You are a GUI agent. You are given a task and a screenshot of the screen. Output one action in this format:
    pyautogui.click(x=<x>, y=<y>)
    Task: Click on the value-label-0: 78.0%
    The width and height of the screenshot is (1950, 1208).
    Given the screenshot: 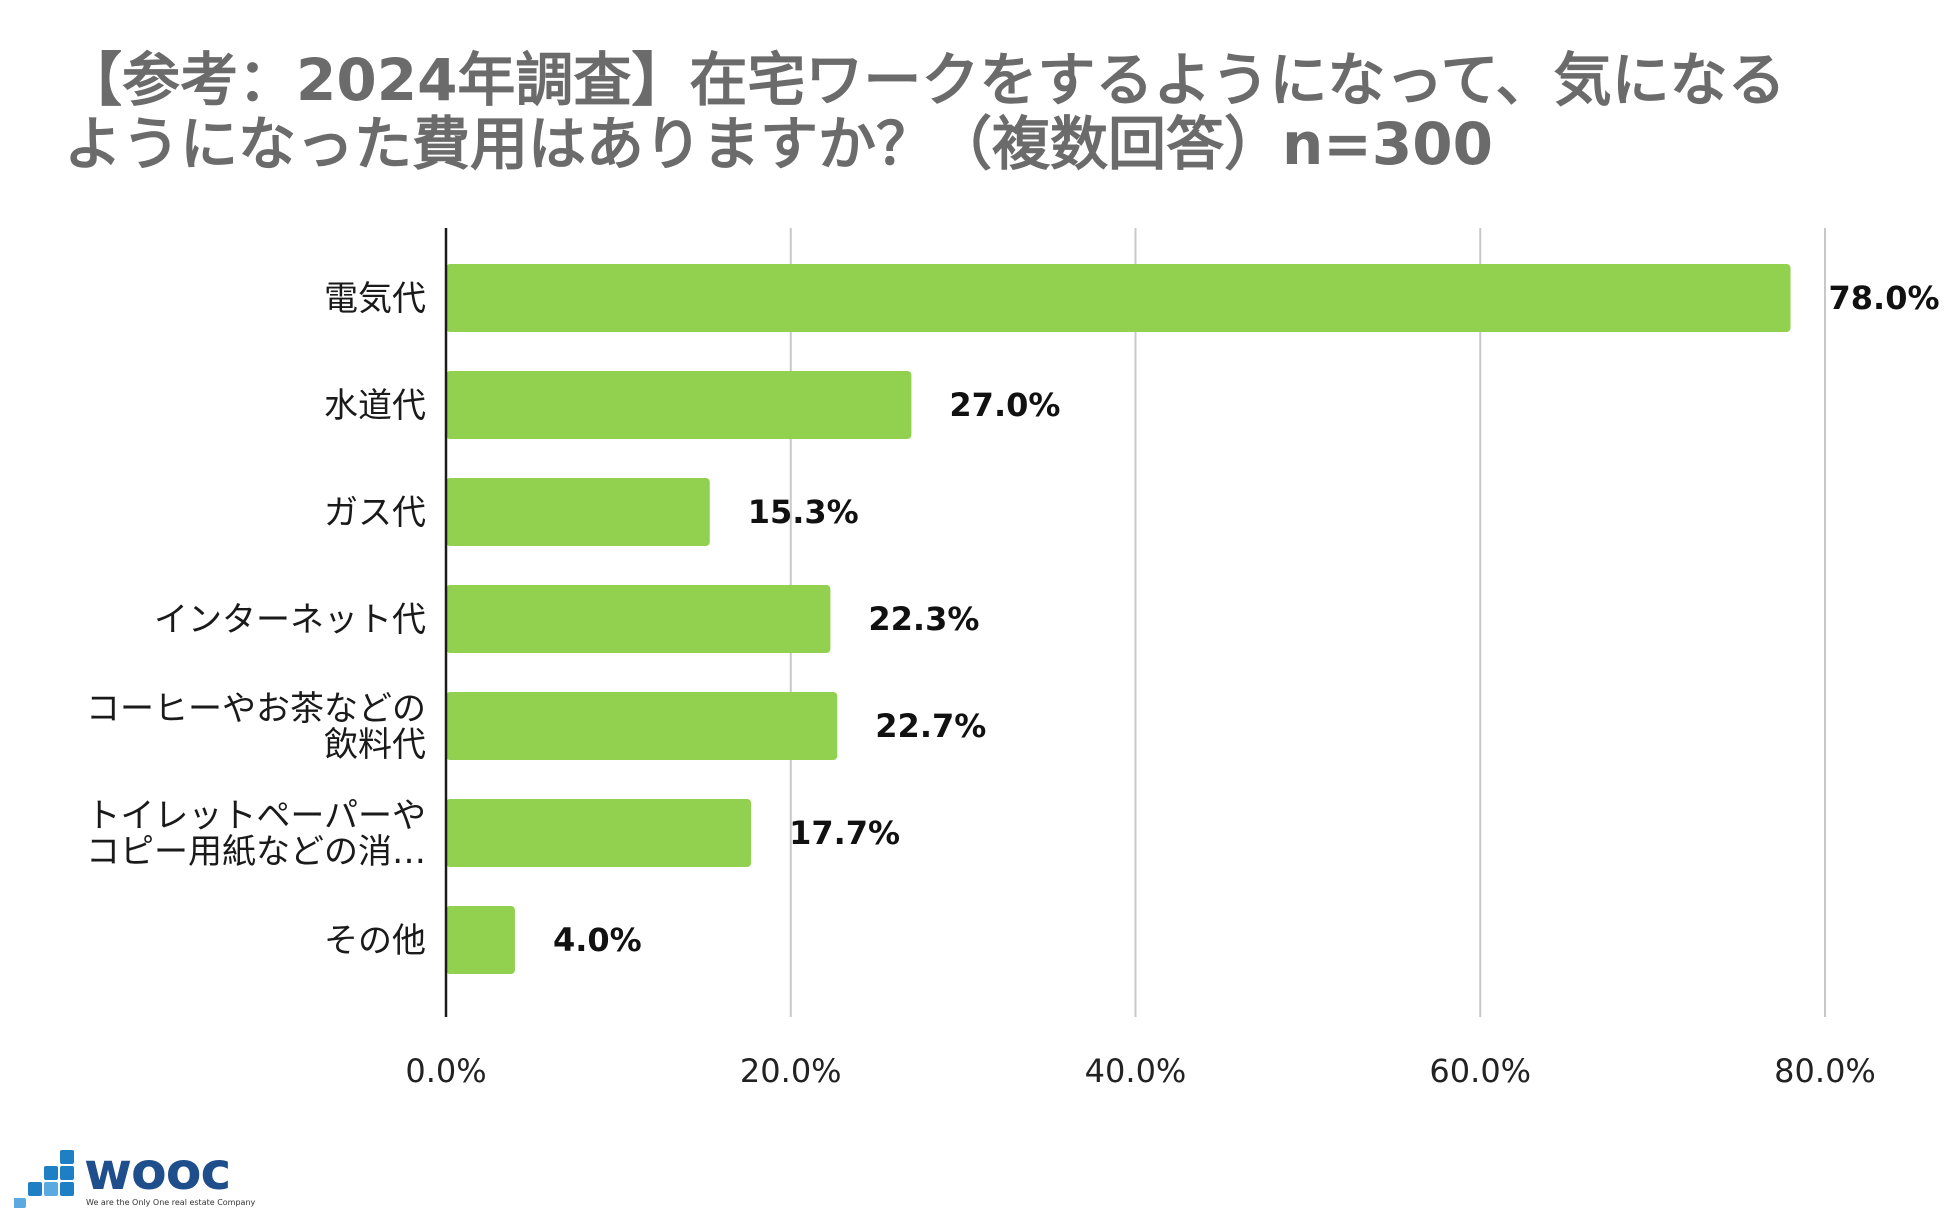 What is the action you would take?
    pyautogui.click(x=1884, y=298)
    